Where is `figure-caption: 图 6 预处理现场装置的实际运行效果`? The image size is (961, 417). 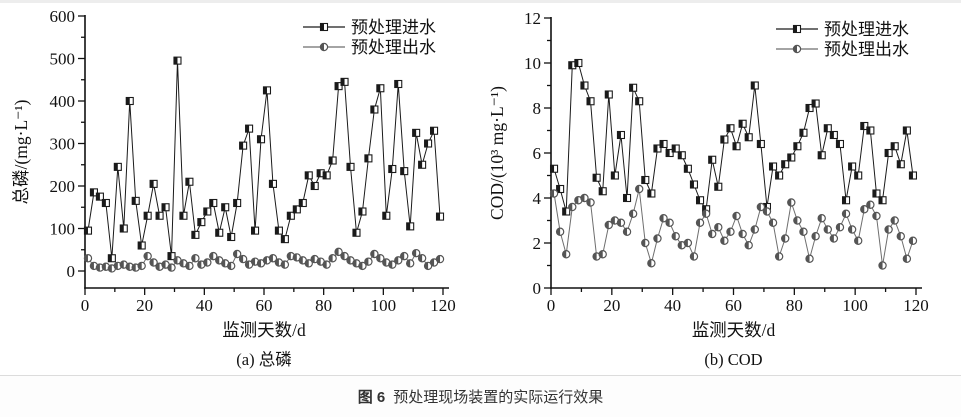 figure-caption: 图 6 预处理现场装置的实际运行效果 is located at coordinates (480, 396).